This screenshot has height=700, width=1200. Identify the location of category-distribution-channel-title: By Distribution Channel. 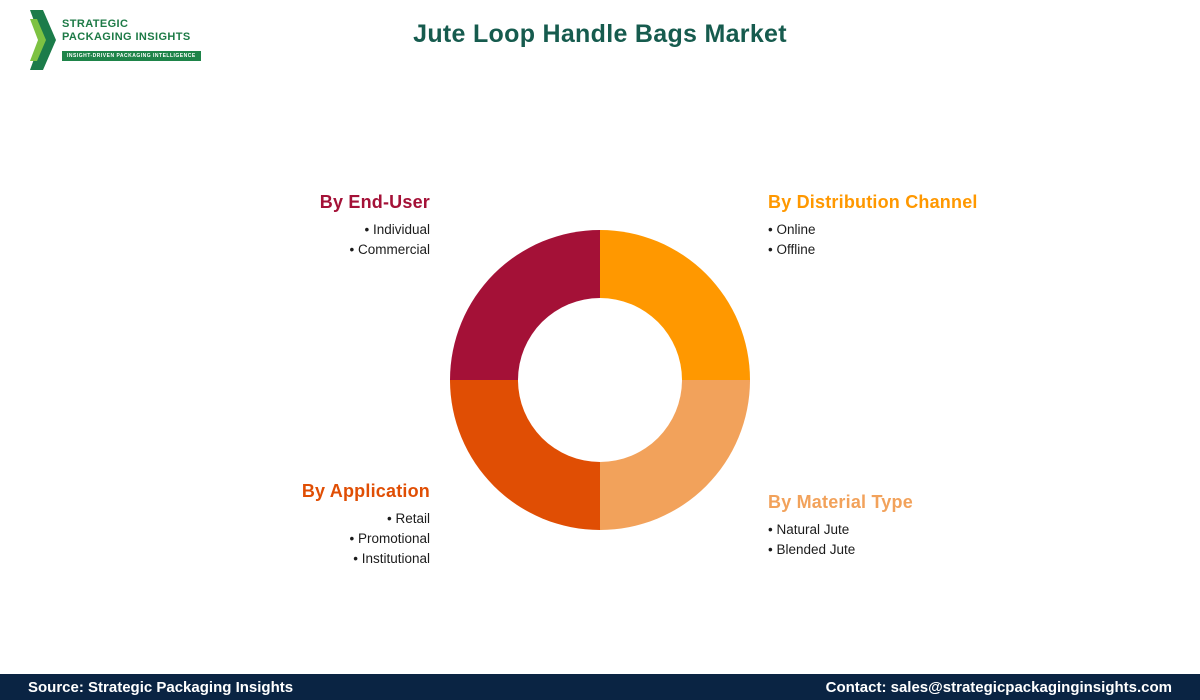
(873, 202).